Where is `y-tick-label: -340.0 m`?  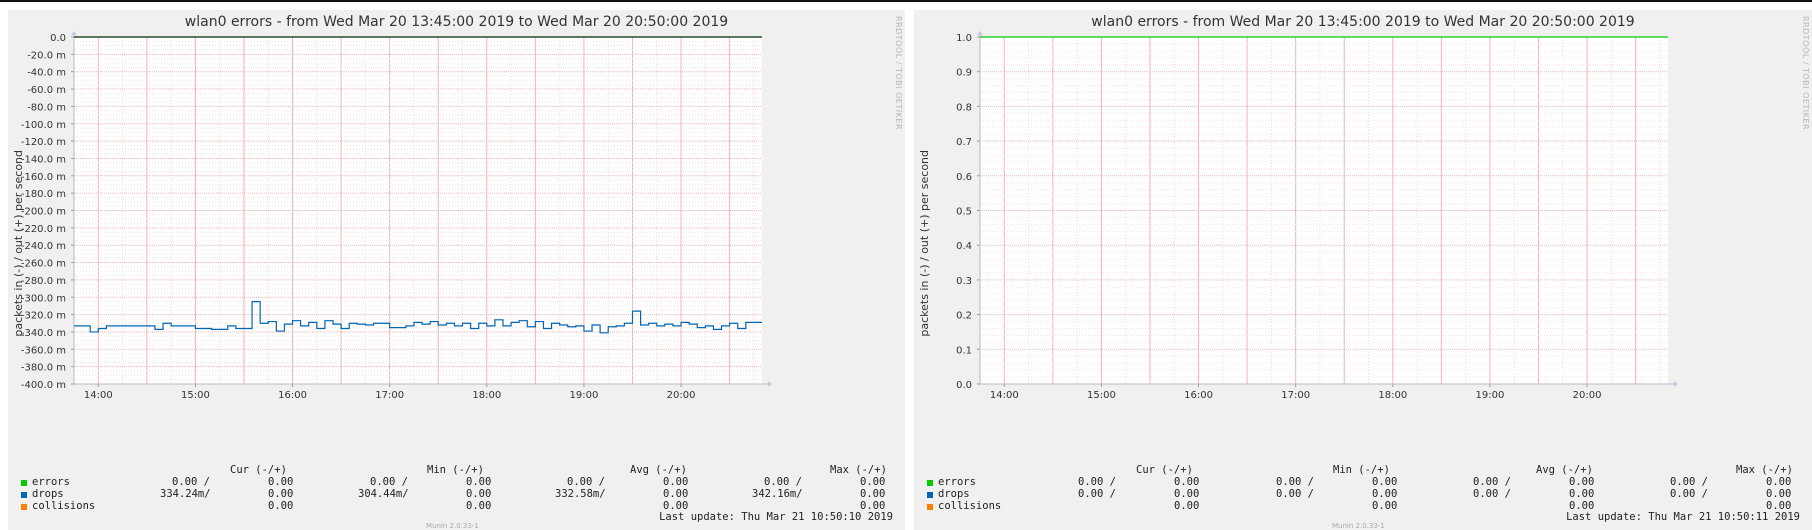
y-tick-label: -340.0 m is located at coordinates (43, 333).